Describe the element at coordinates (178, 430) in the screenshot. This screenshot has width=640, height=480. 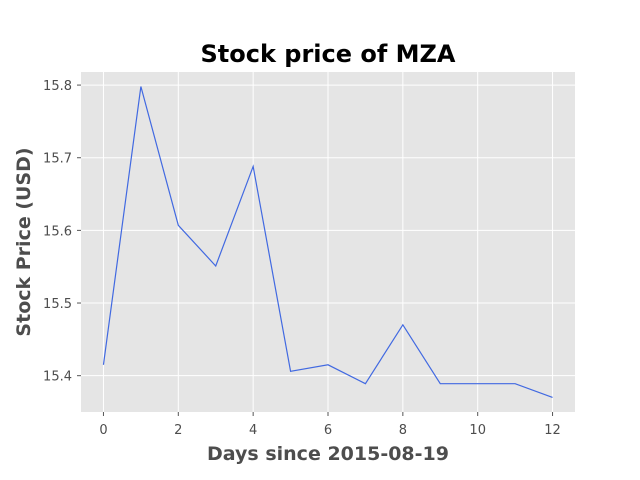
I see `x-tick-label: 2` at that location.